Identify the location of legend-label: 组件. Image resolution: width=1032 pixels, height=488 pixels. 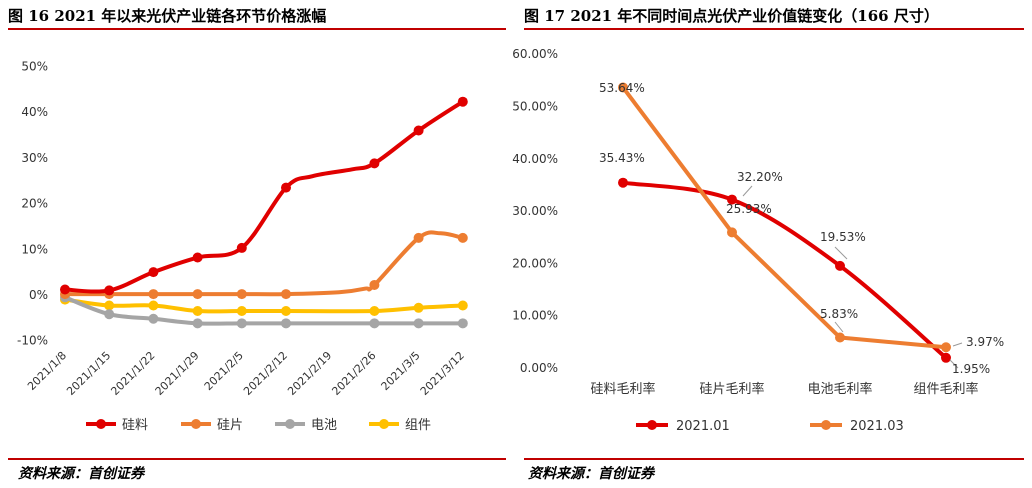
(418, 425).